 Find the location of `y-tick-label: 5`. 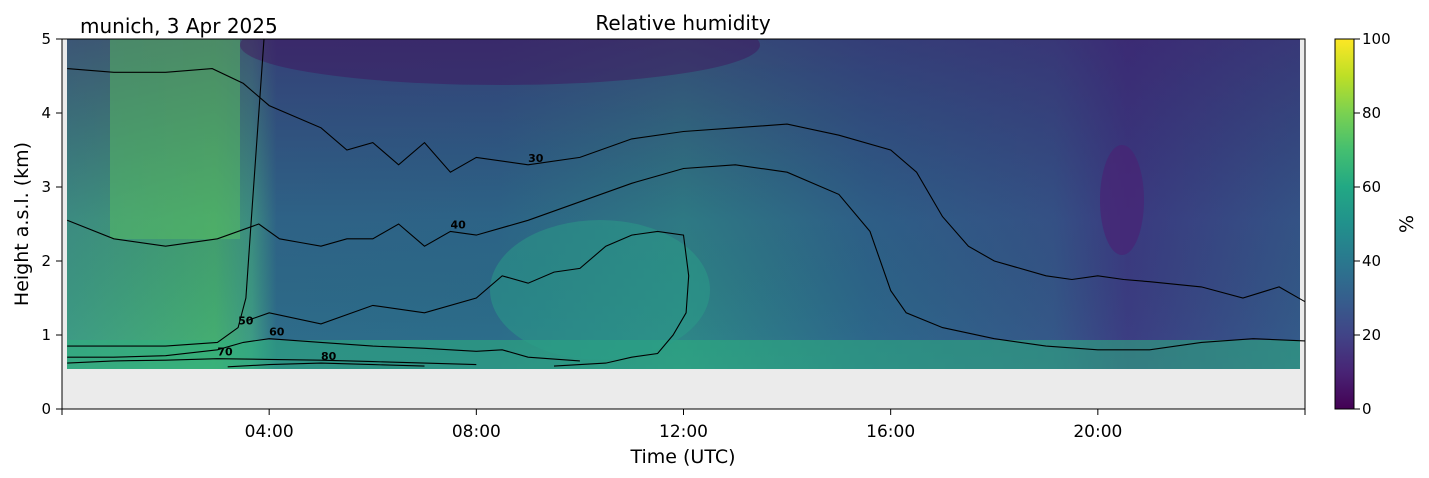

y-tick-label: 5 is located at coordinates (46, 39).